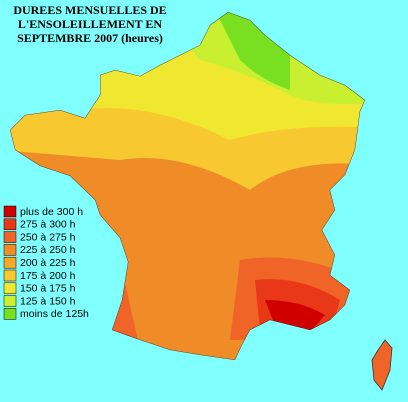 This screenshot has height=402, width=408. What do you see at coordinates (48, 301) in the screenshot?
I see `legend-label: 125 à 150 h` at bounding box center [48, 301].